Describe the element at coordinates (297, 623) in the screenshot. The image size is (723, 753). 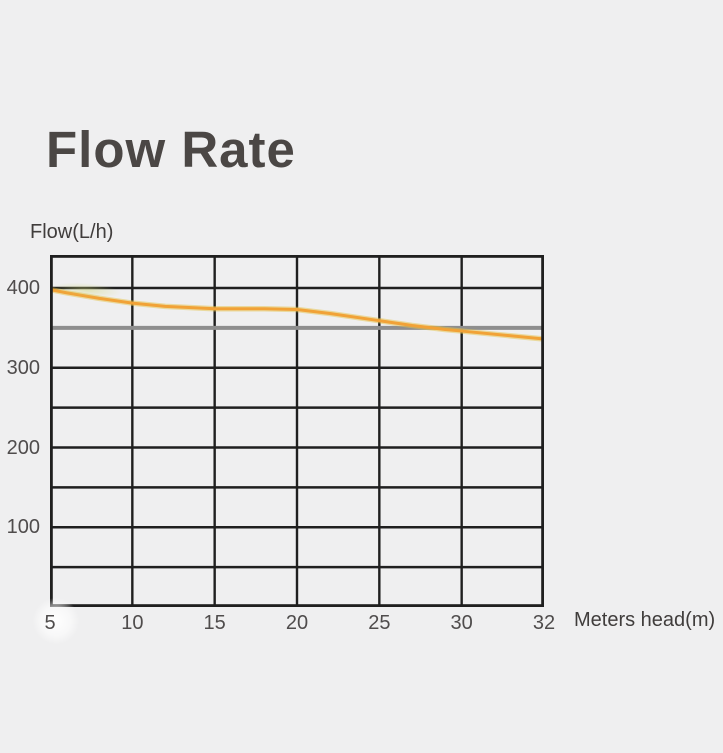
I see `x-tick-label: 20` at that location.